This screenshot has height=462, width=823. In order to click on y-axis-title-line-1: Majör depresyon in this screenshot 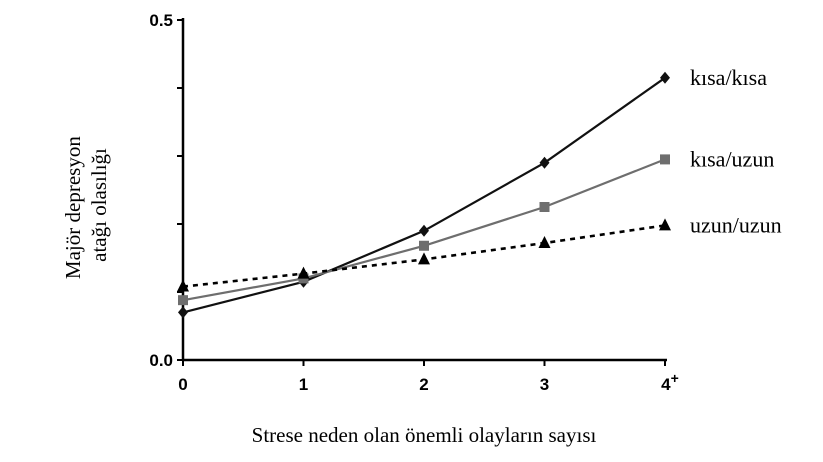, I will do `click(73, 207)`.